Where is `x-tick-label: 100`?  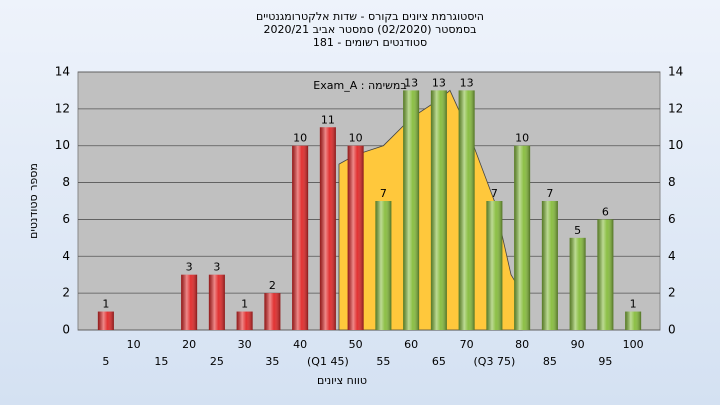 x-tick-label: 100 is located at coordinates (633, 344).